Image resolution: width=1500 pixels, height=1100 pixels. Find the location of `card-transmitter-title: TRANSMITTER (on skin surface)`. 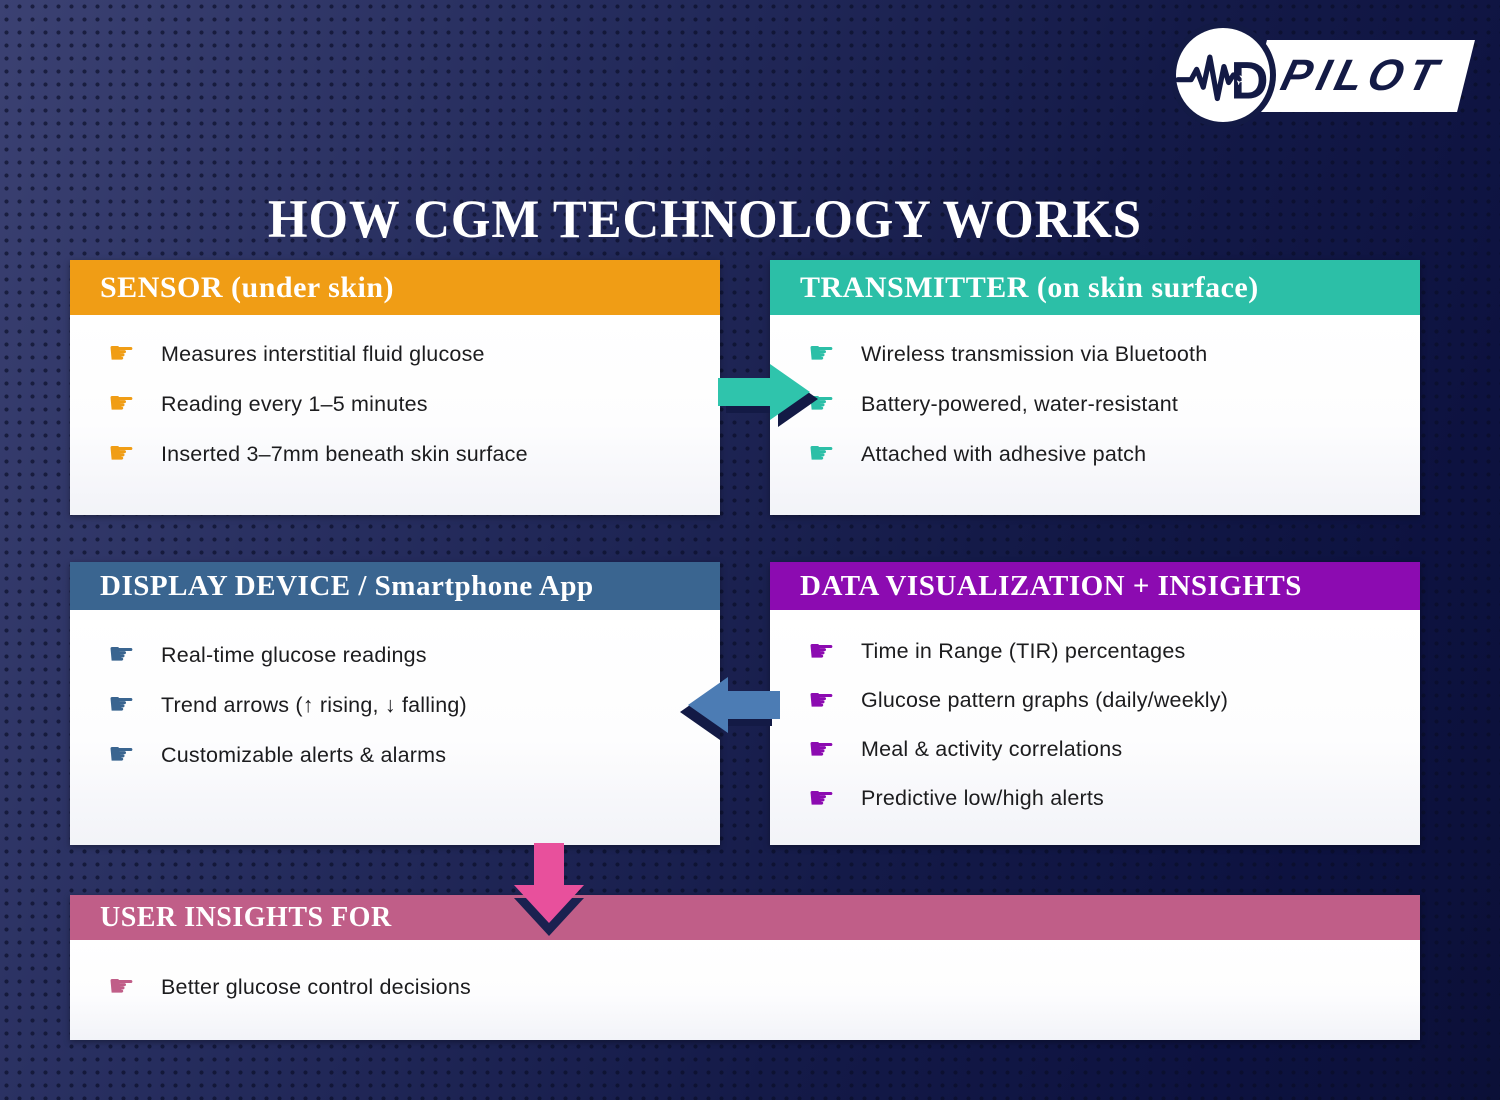

card-transmitter-title: TRANSMITTER (on skin surface) is located at coordinates (1029, 287).